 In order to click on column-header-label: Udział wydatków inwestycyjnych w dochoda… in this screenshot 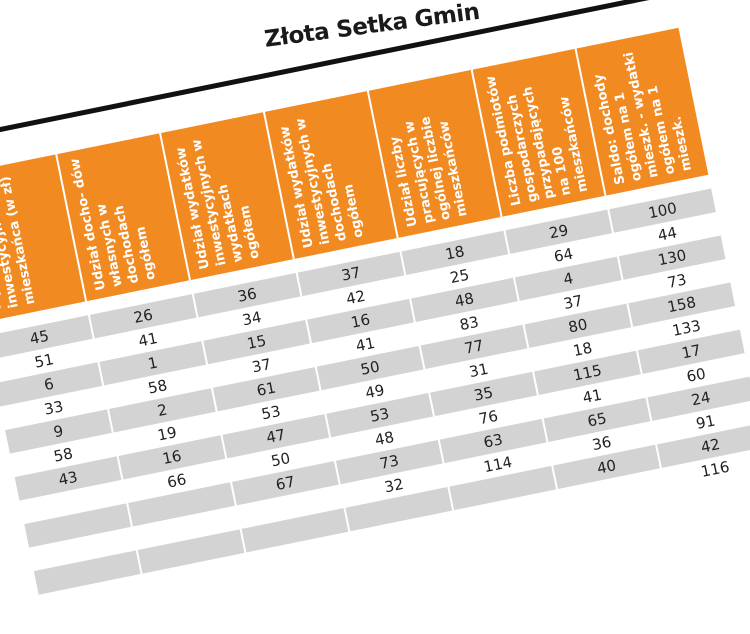, I will do `click(322, 183)`.